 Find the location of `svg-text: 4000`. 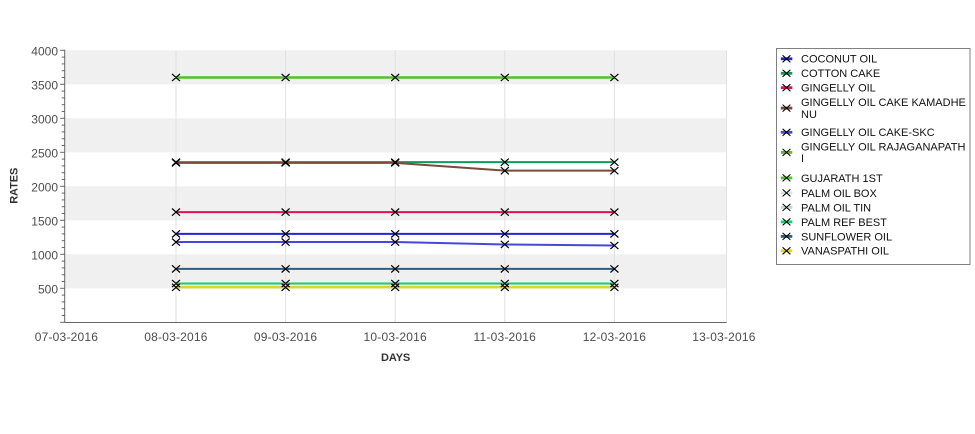

svg-text: 4000 is located at coordinates (44, 51).